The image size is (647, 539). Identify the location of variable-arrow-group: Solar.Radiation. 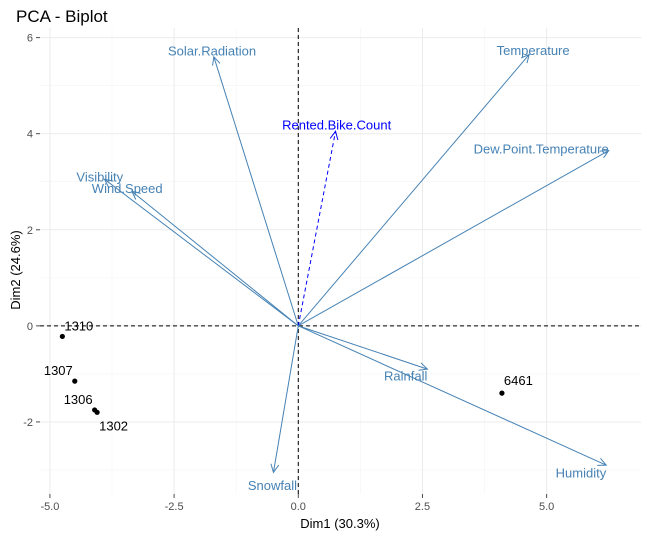
(233, 185).